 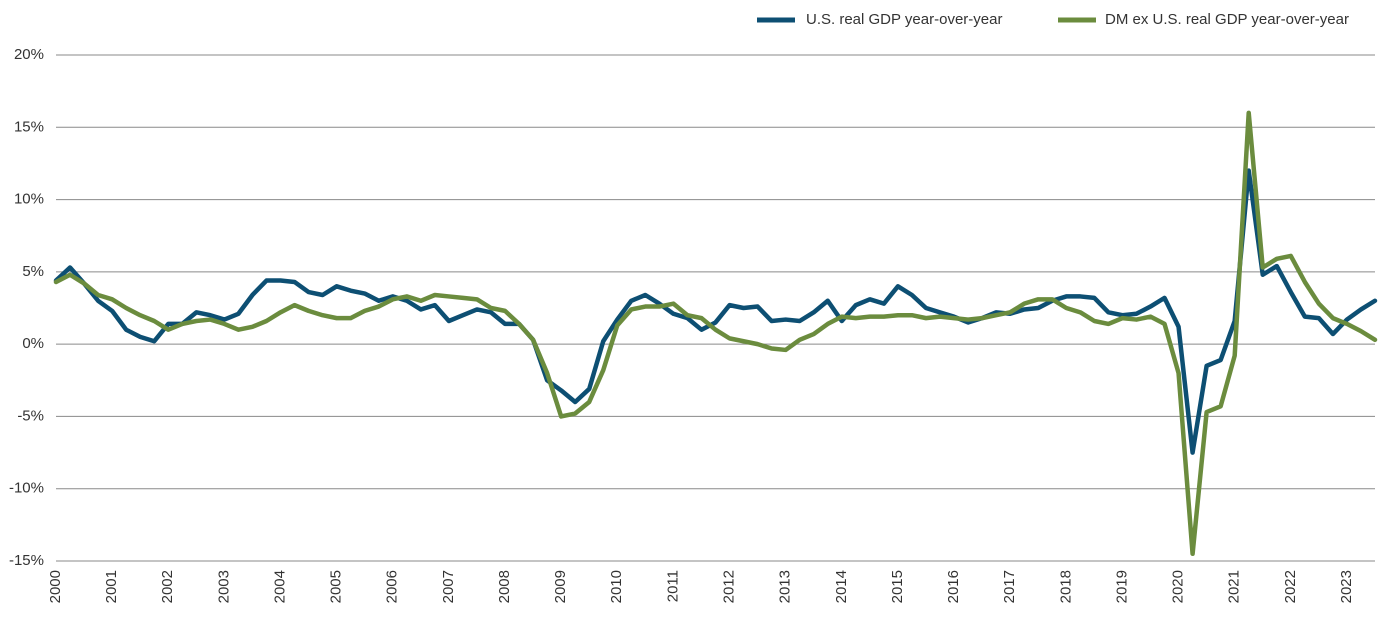 What do you see at coordinates (785, 586) in the screenshot?
I see `x-tick-label: 2013` at bounding box center [785, 586].